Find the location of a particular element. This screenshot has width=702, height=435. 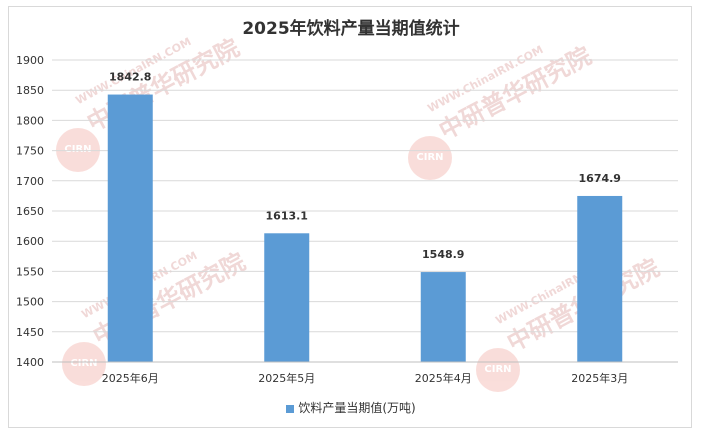

legend: 饮料产量当期值(万吨) is located at coordinates (351, 407).